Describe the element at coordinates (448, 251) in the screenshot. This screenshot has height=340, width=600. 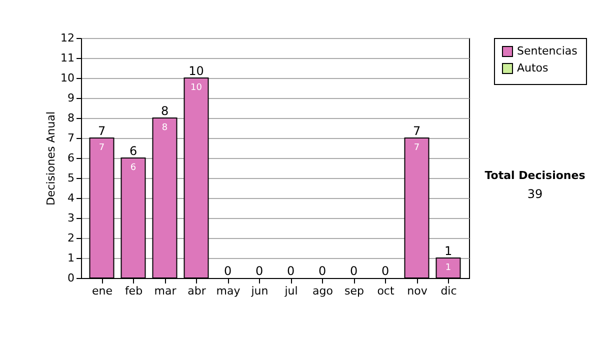
I see `total-label: 1` at that location.